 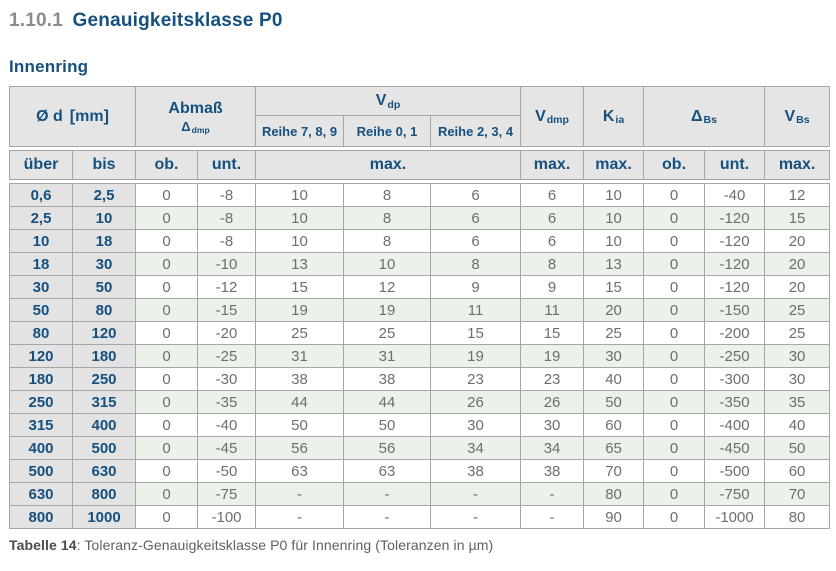 What do you see at coordinates (552, 264) in the screenshot?
I see `cell-vdmp-max: 8` at bounding box center [552, 264].